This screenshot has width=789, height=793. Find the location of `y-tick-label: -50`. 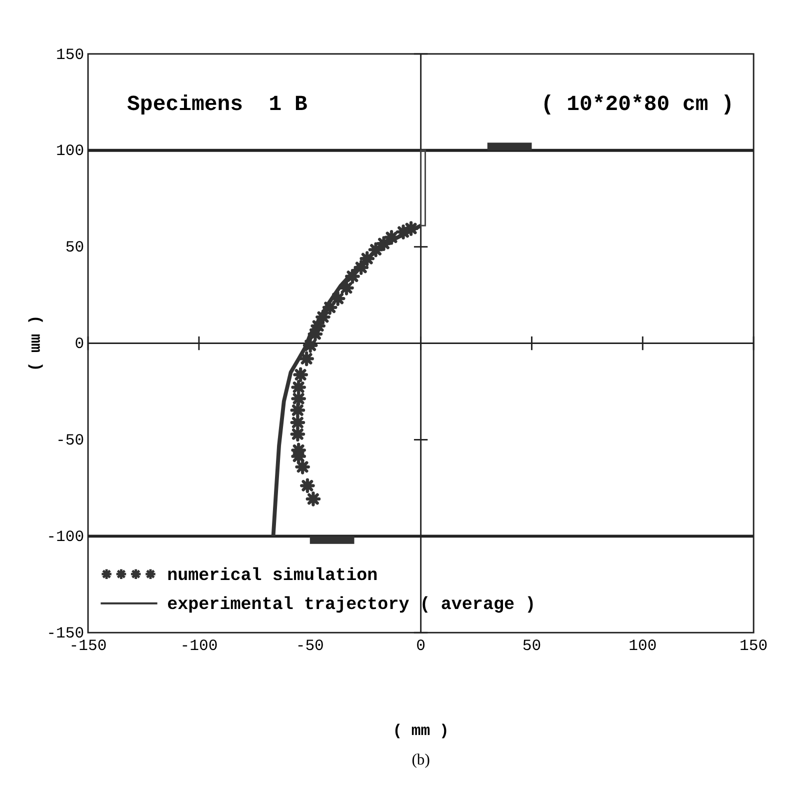

y-tick-label: -50 is located at coordinates (70, 441).